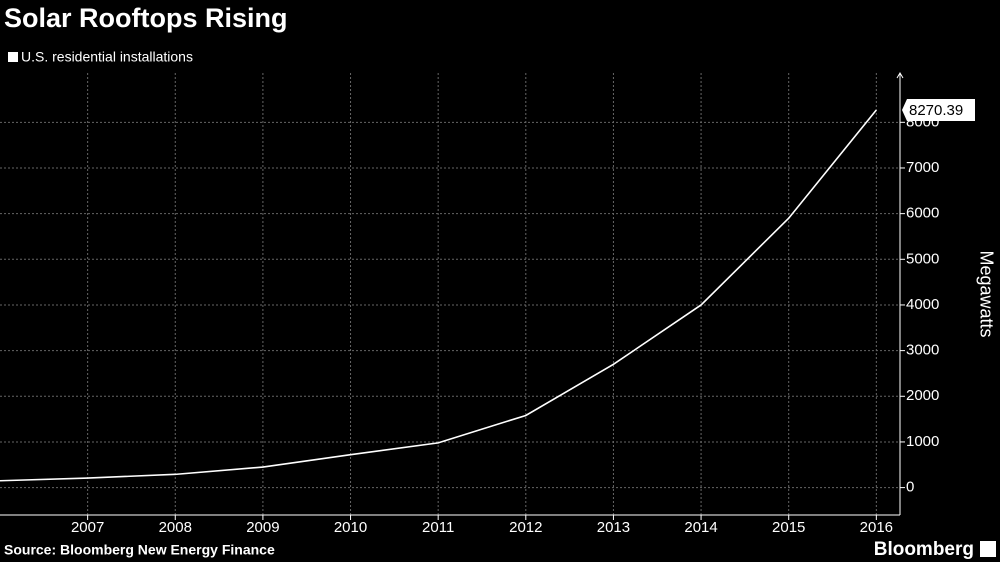 The width and height of the screenshot is (1000, 562). What do you see at coordinates (788, 527) in the screenshot?
I see `x-tick-label: 2015` at bounding box center [788, 527].